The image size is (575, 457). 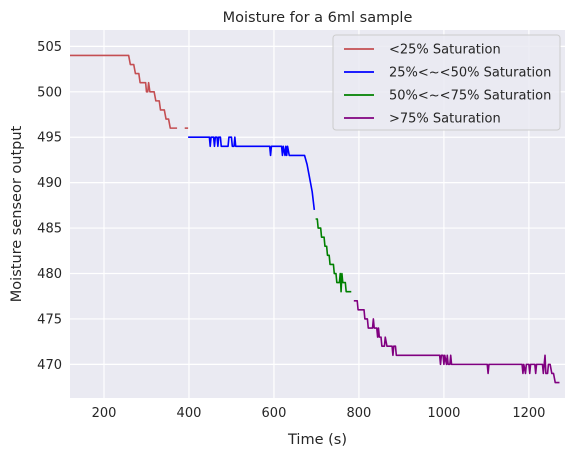 What do you see at coordinates (104, 413) in the screenshot?
I see `x-tick-label: 200` at bounding box center [104, 413].